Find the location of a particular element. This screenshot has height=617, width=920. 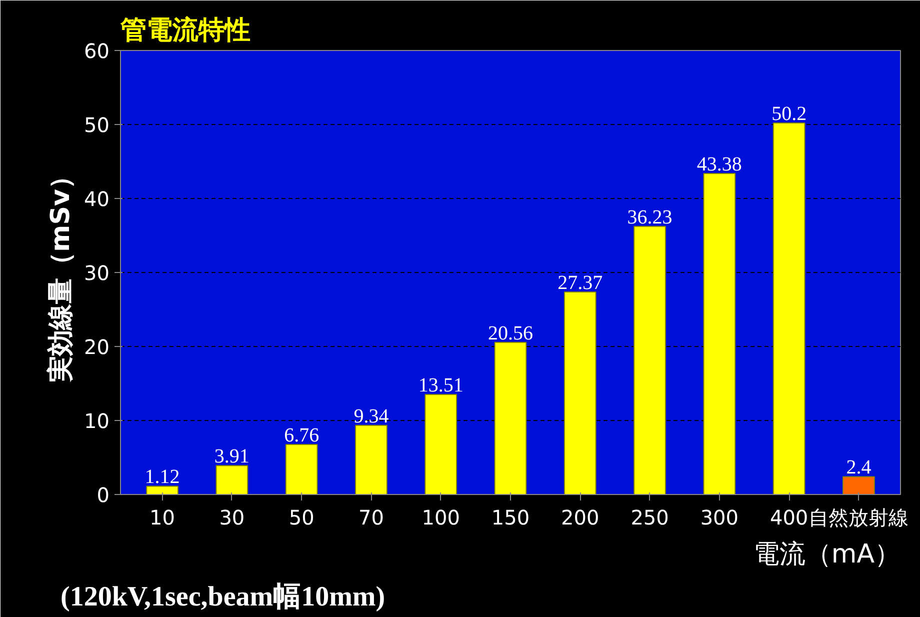

x-tick-label: 250 is located at coordinates (649, 518).